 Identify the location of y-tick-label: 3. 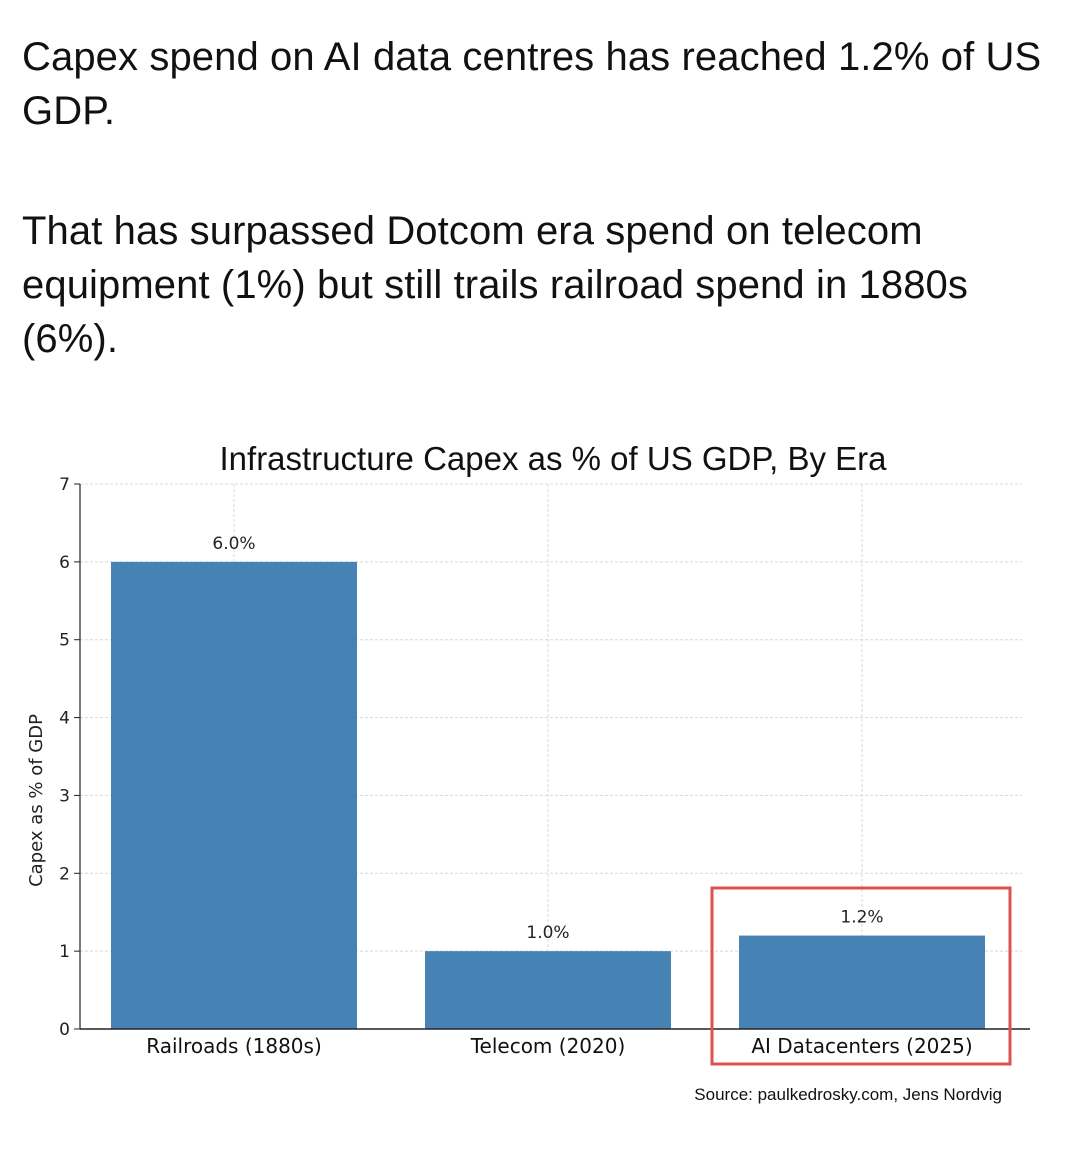
(64, 796).